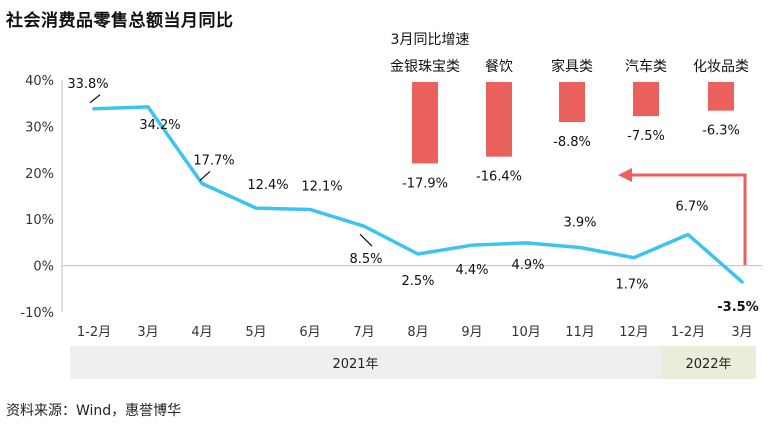 The height and width of the screenshot is (429, 776). Describe the element at coordinates (309, 332) in the screenshot. I see `x-tick-label: 6月` at that location.